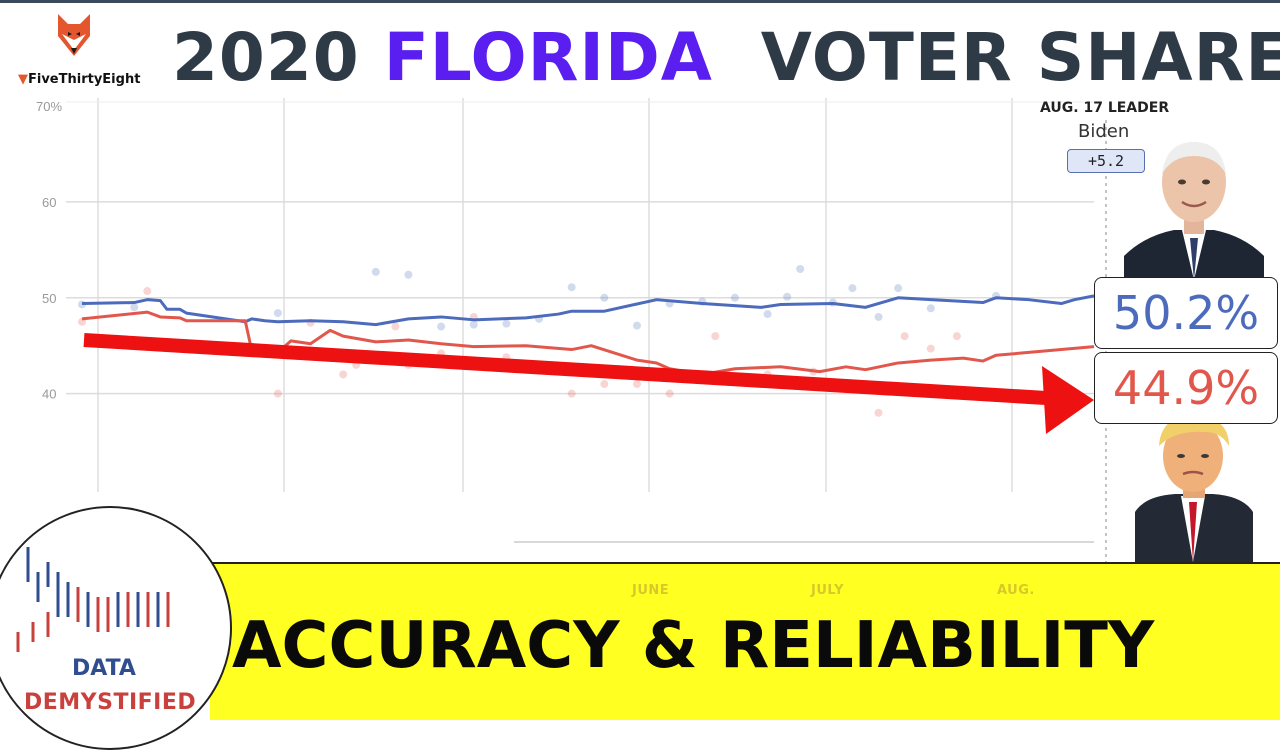  I want to click on y-top-label: 70%, so click(49, 106).